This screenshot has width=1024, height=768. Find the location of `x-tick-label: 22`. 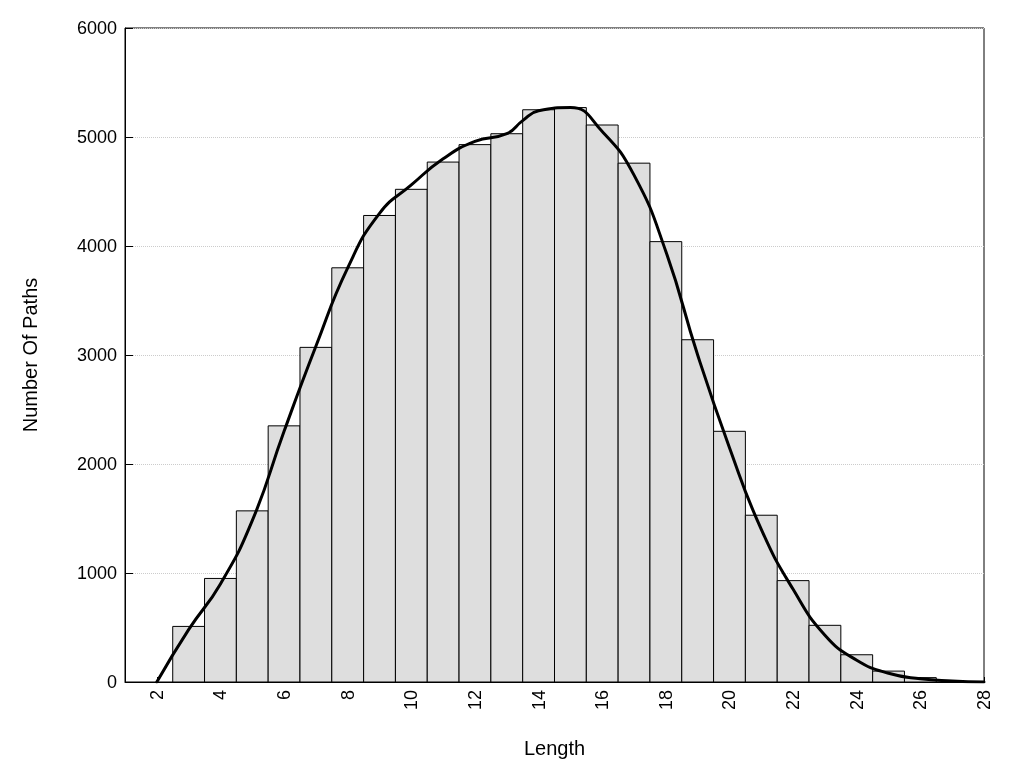

x-tick-label: 22 is located at coordinates (793, 700).